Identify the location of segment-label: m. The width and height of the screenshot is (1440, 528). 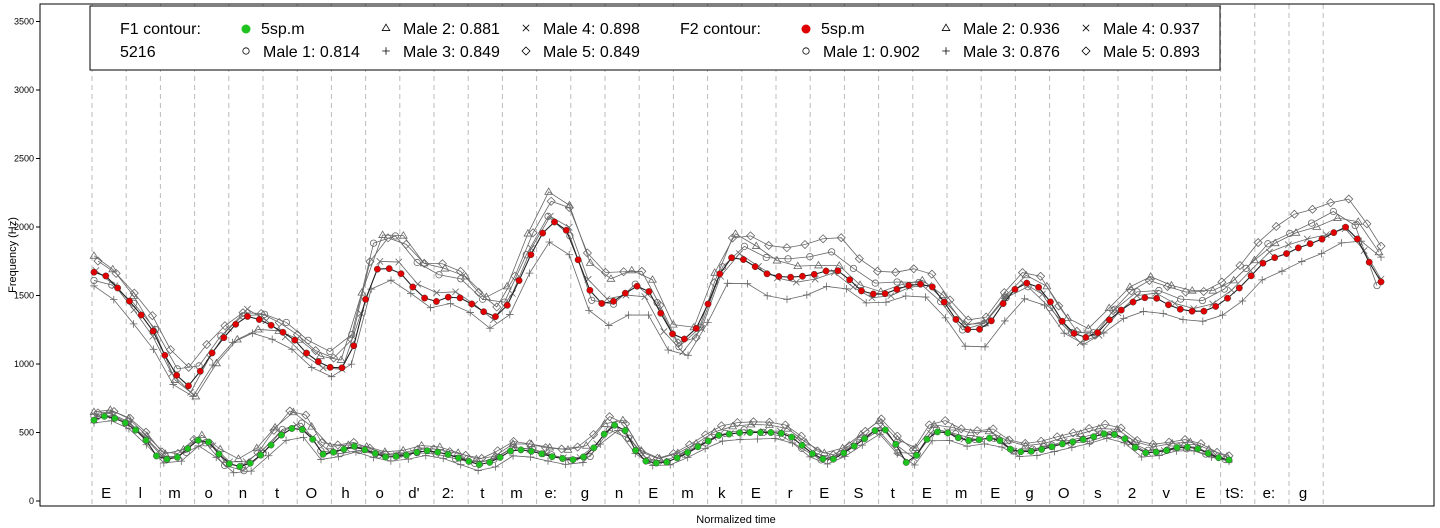
(174, 493).